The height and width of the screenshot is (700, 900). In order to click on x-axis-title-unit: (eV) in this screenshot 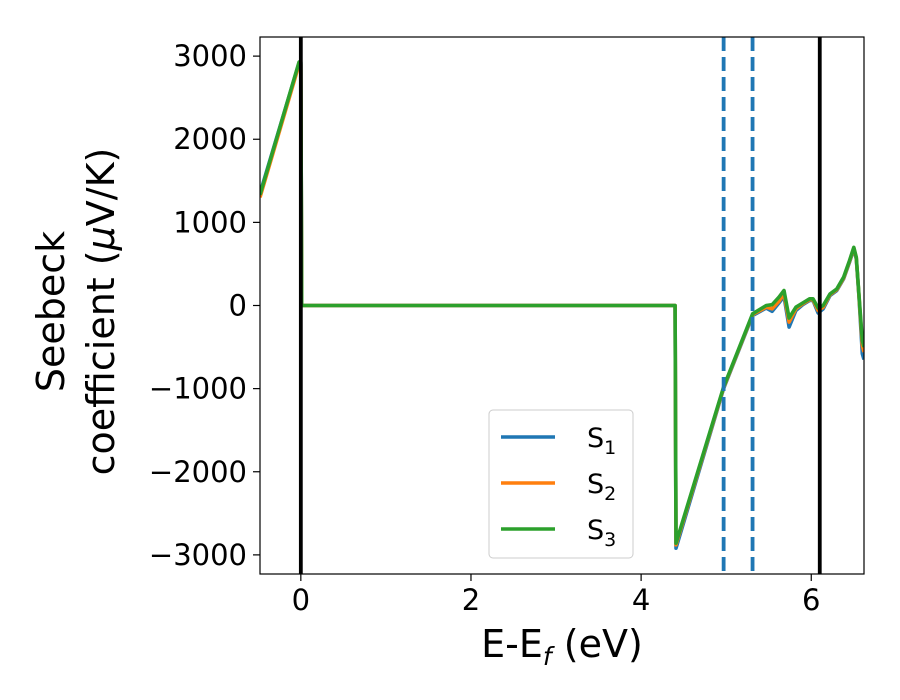, I will do `click(597, 644)`.